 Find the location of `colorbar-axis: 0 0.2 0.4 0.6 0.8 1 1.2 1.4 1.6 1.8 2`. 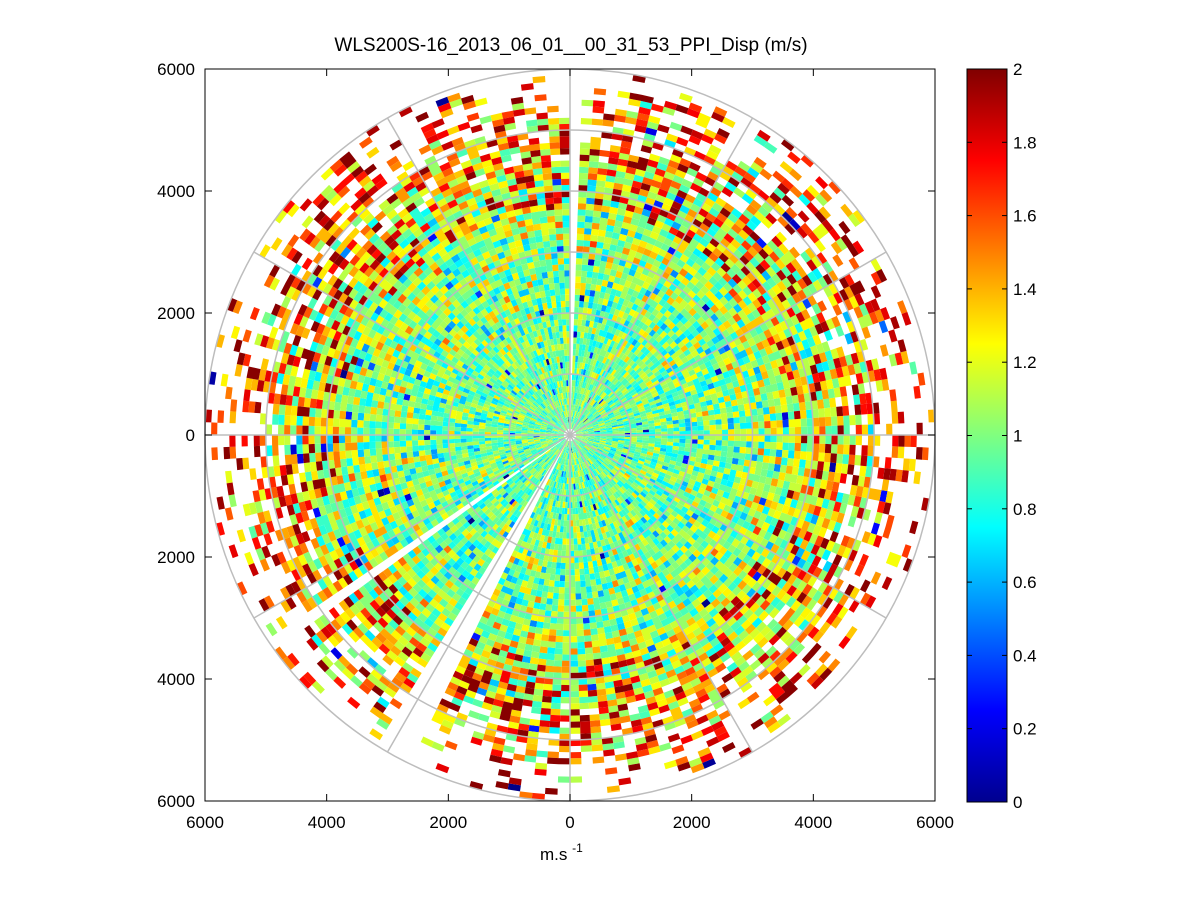

colorbar-axis: 0 0.2 0.4 0.6 0.8 1 1.2 1.4 1.6 1.8 2 is located at coordinates (1002, 436).